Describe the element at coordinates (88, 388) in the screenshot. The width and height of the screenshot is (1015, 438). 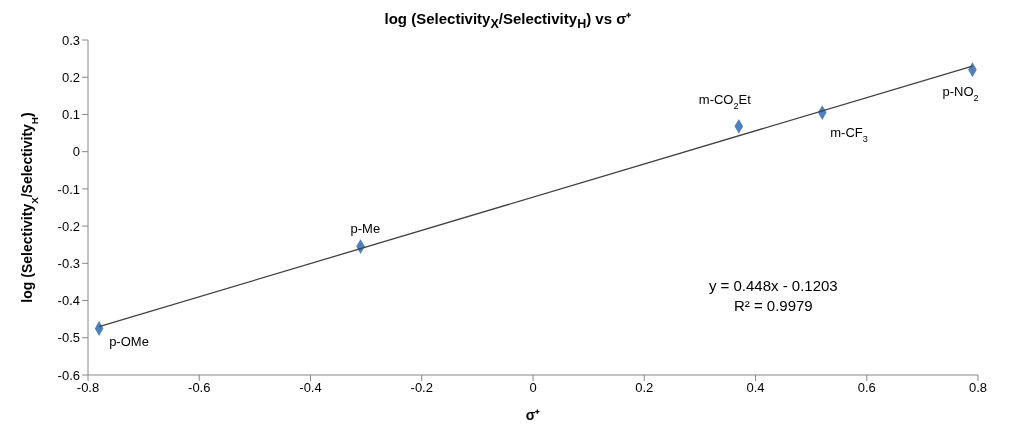
I see `x-tick-label: -0.8` at that location.